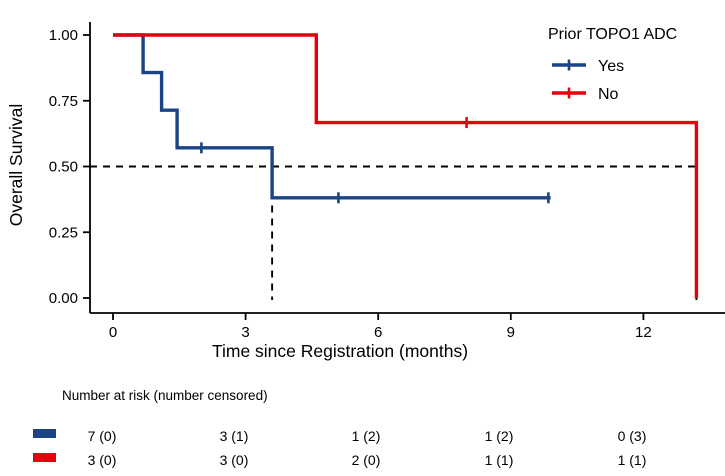 This screenshot has width=725, height=476. What do you see at coordinates (245, 332) in the screenshot?
I see `x-tick-label: 3` at bounding box center [245, 332].